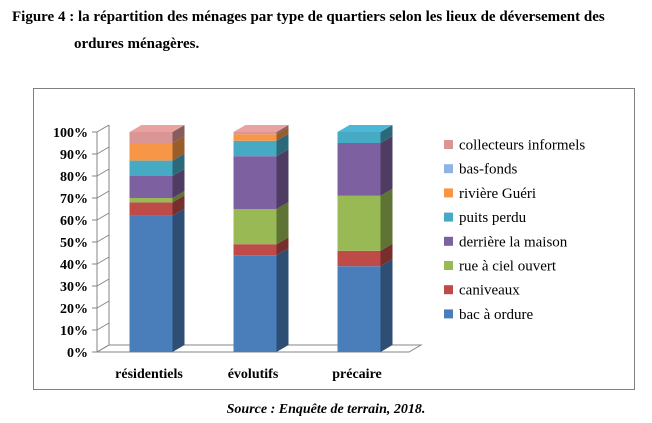  I want to click on y-tick-label: 80%, so click(74, 177).